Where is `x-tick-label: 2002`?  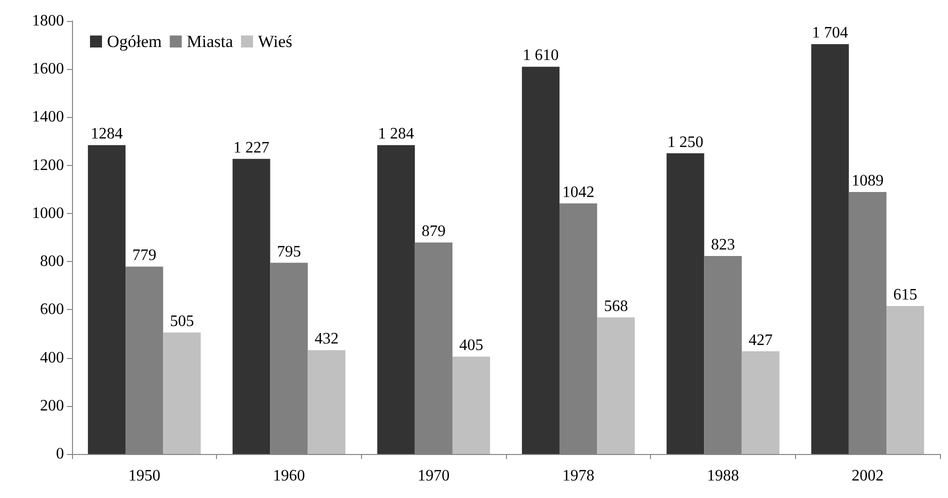 x-tick-label: 2002 is located at coordinates (868, 476).